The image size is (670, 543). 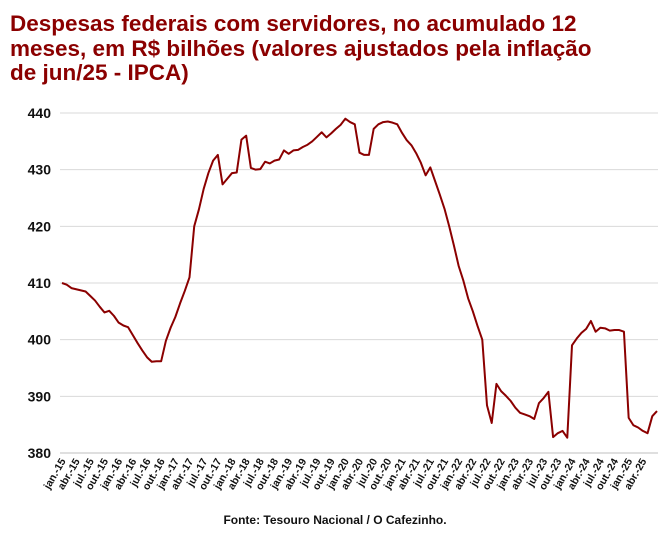 I want to click on chart-title-line: de jun/25 - IPCA), so click(x=99, y=72).